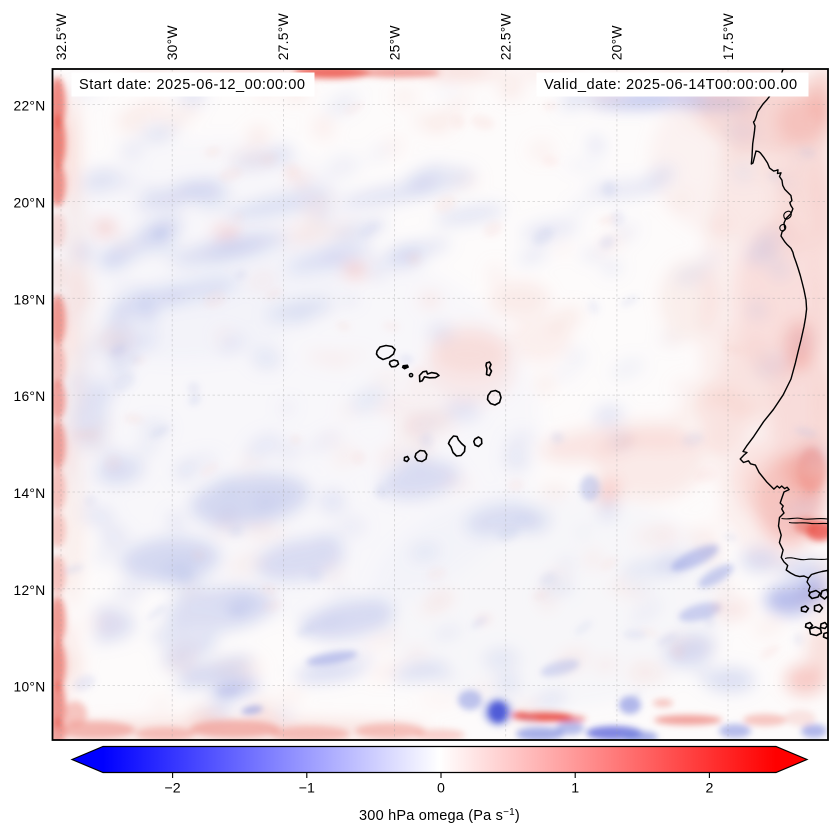 This screenshot has height=839, width=837. Describe the element at coordinates (439, 815) in the screenshot. I see `svg-text: 300 hPa omega (Pa s−1)` at that location.